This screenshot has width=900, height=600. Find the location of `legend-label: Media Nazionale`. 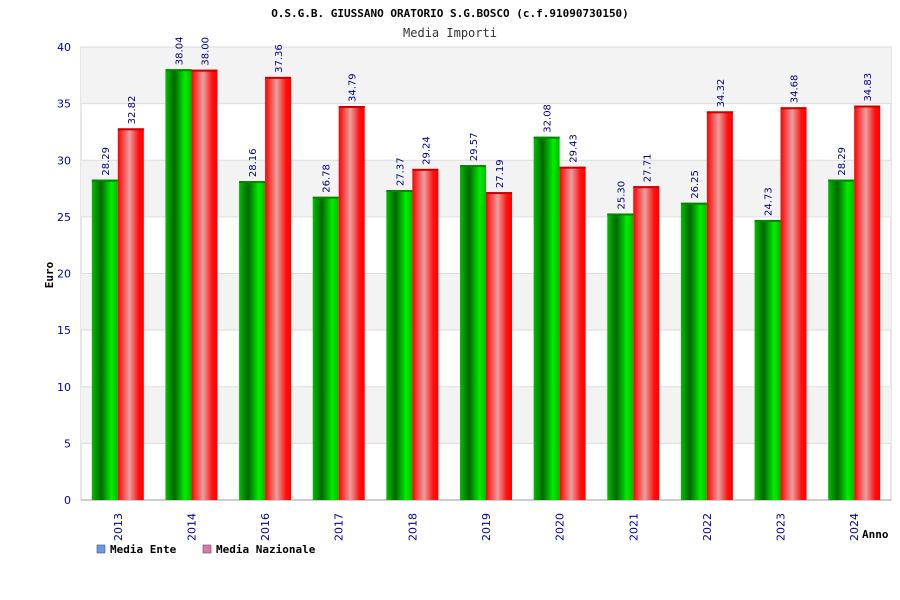

legend-label: Media Nazionale is located at coordinates (266, 549).